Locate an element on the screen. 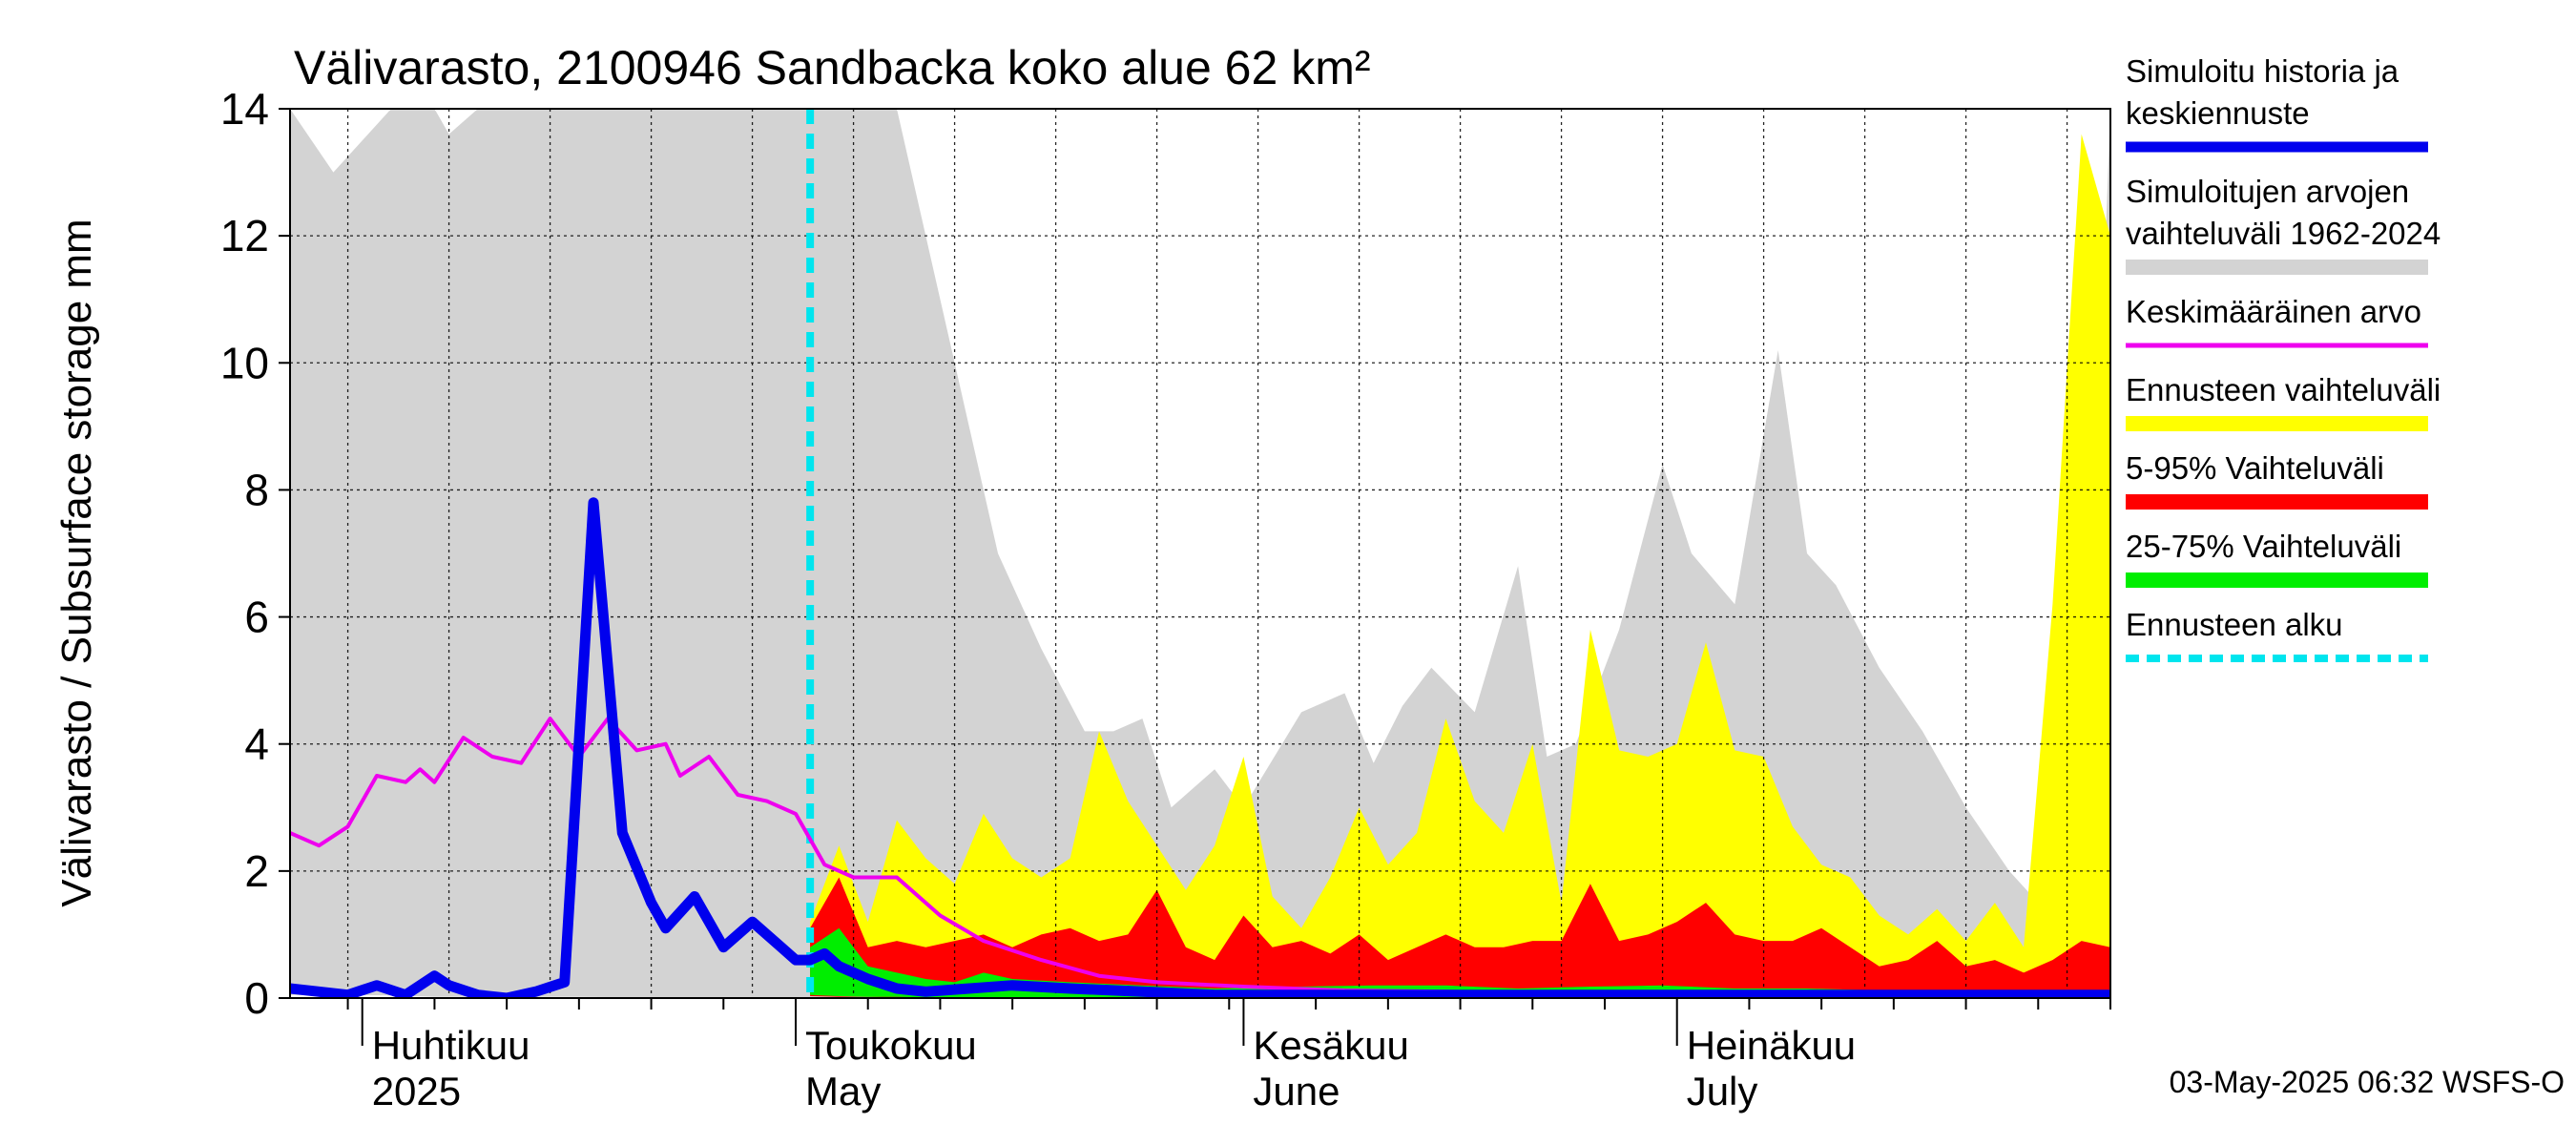 The height and width of the screenshot is (1145, 2576). month-label: Toukokuu is located at coordinates (891, 1045).